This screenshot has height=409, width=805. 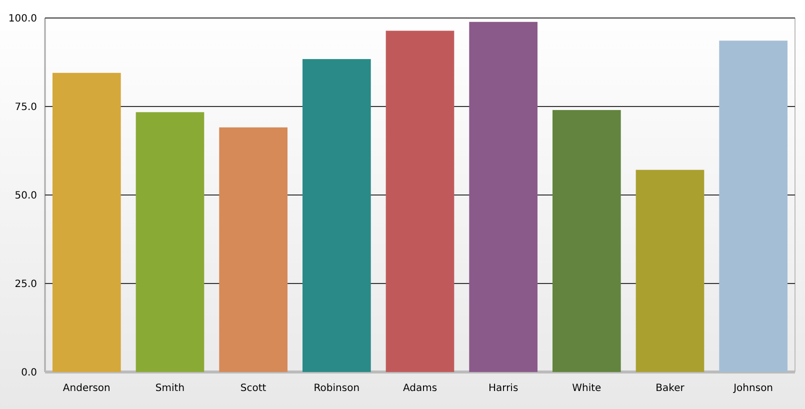 What do you see at coordinates (420, 388) in the screenshot?
I see `x-tick-label: Adams` at bounding box center [420, 388].